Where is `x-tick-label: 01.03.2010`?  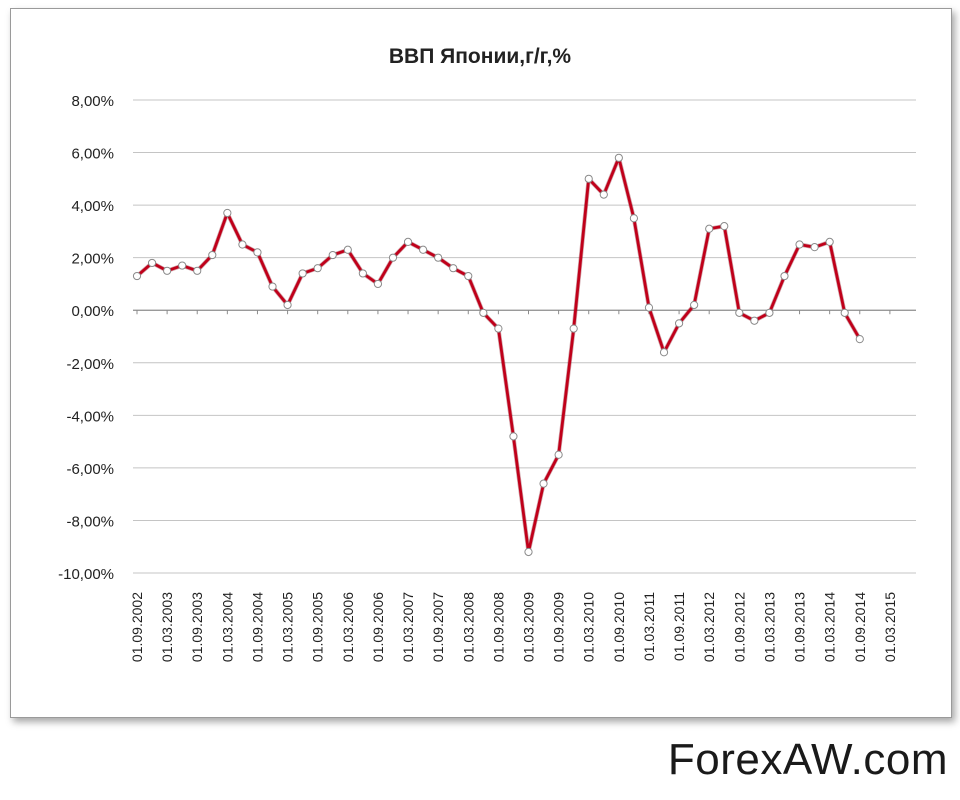
x-tick-label: 01.03.2010 is located at coordinates (589, 627).